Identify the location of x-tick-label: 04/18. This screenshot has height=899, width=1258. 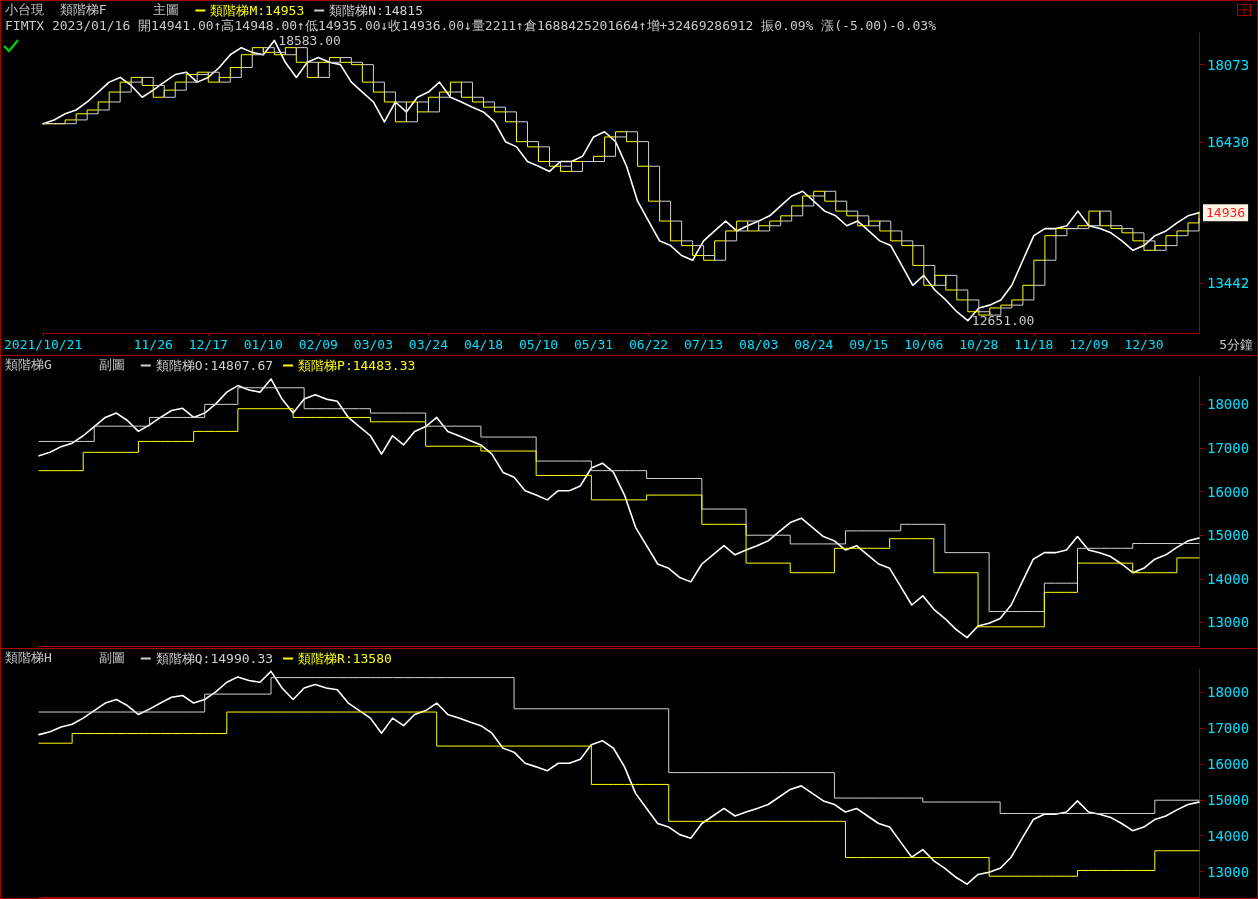
(483, 344).